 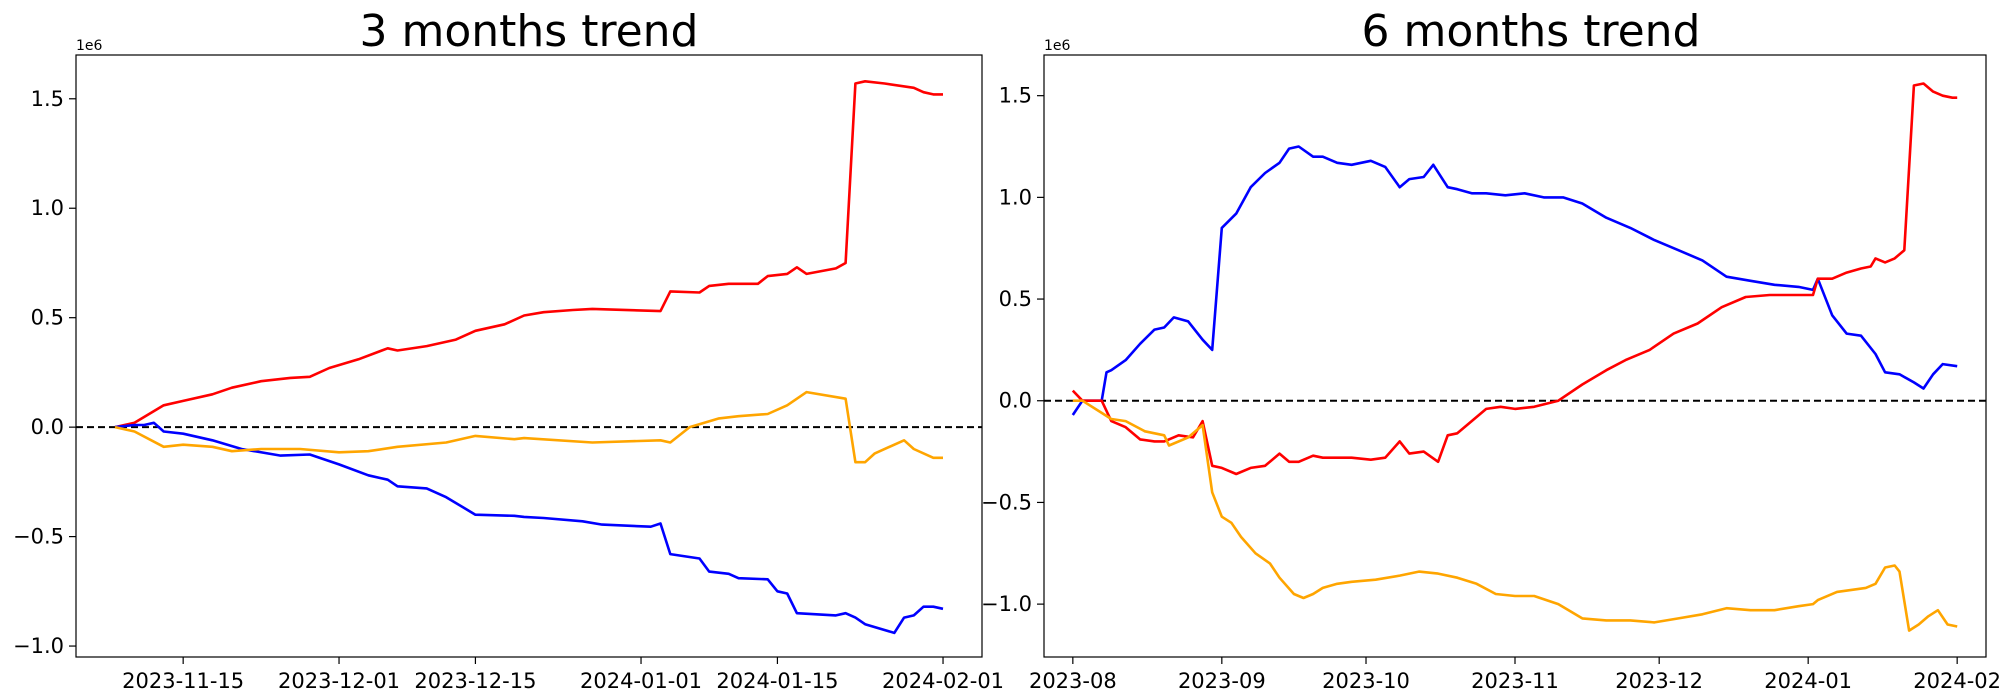 What do you see at coordinates (339, 681) in the screenshot?
I see `x-tick-label: 2023-12-01` at bounding box center [339, 681].